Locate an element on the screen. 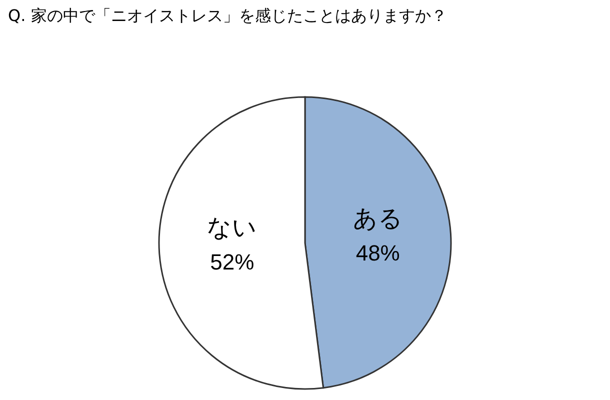 Image resolution: width=610 pixels, height=400 pixels. slice-label: ある is located at coordinates (377, 218).